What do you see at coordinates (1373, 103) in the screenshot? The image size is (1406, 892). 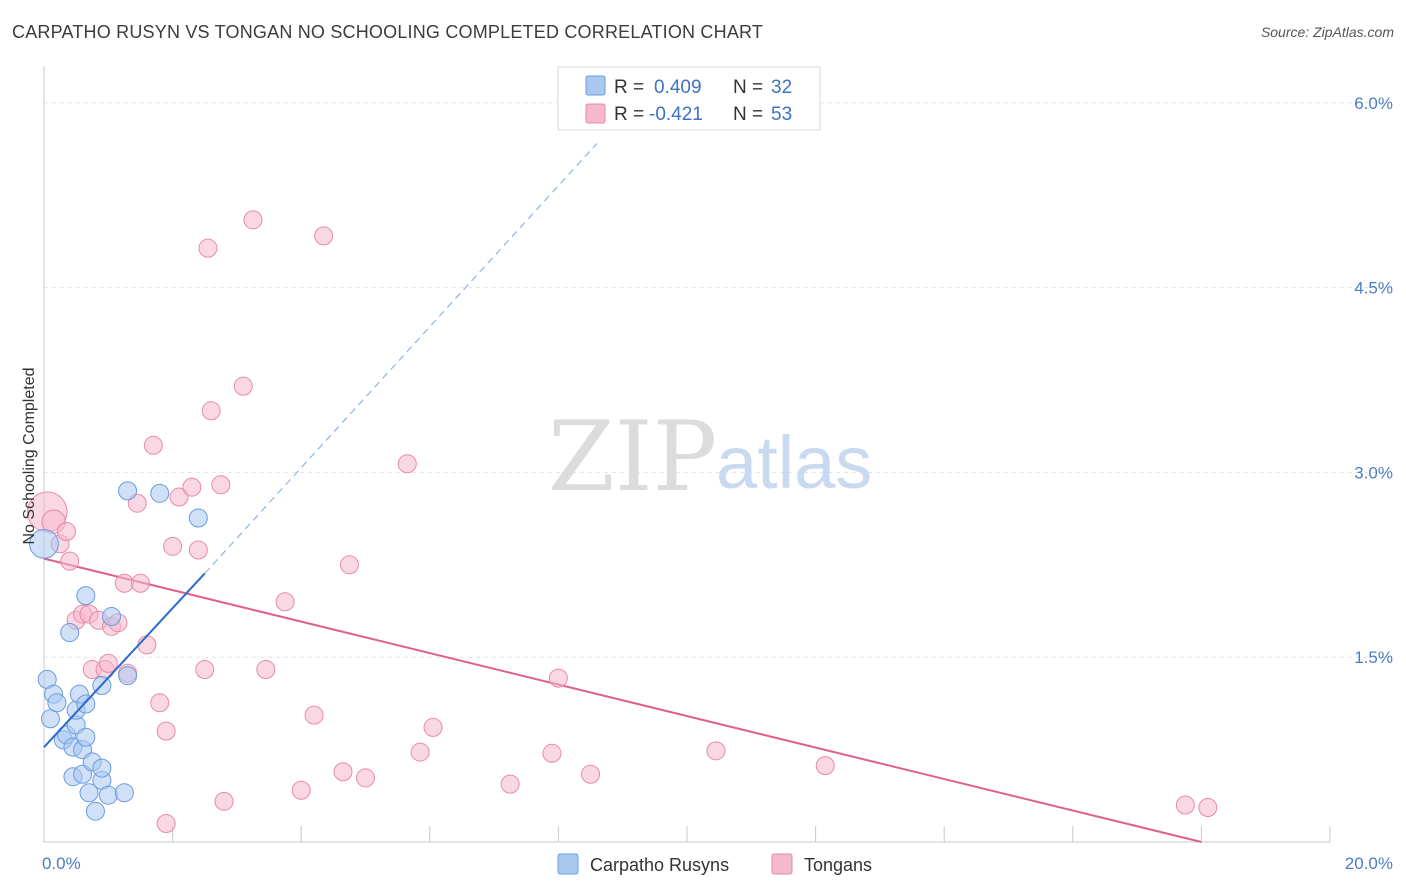 I see `y-tick-label-3: 6.0%` at bounding box center [1373, 103].